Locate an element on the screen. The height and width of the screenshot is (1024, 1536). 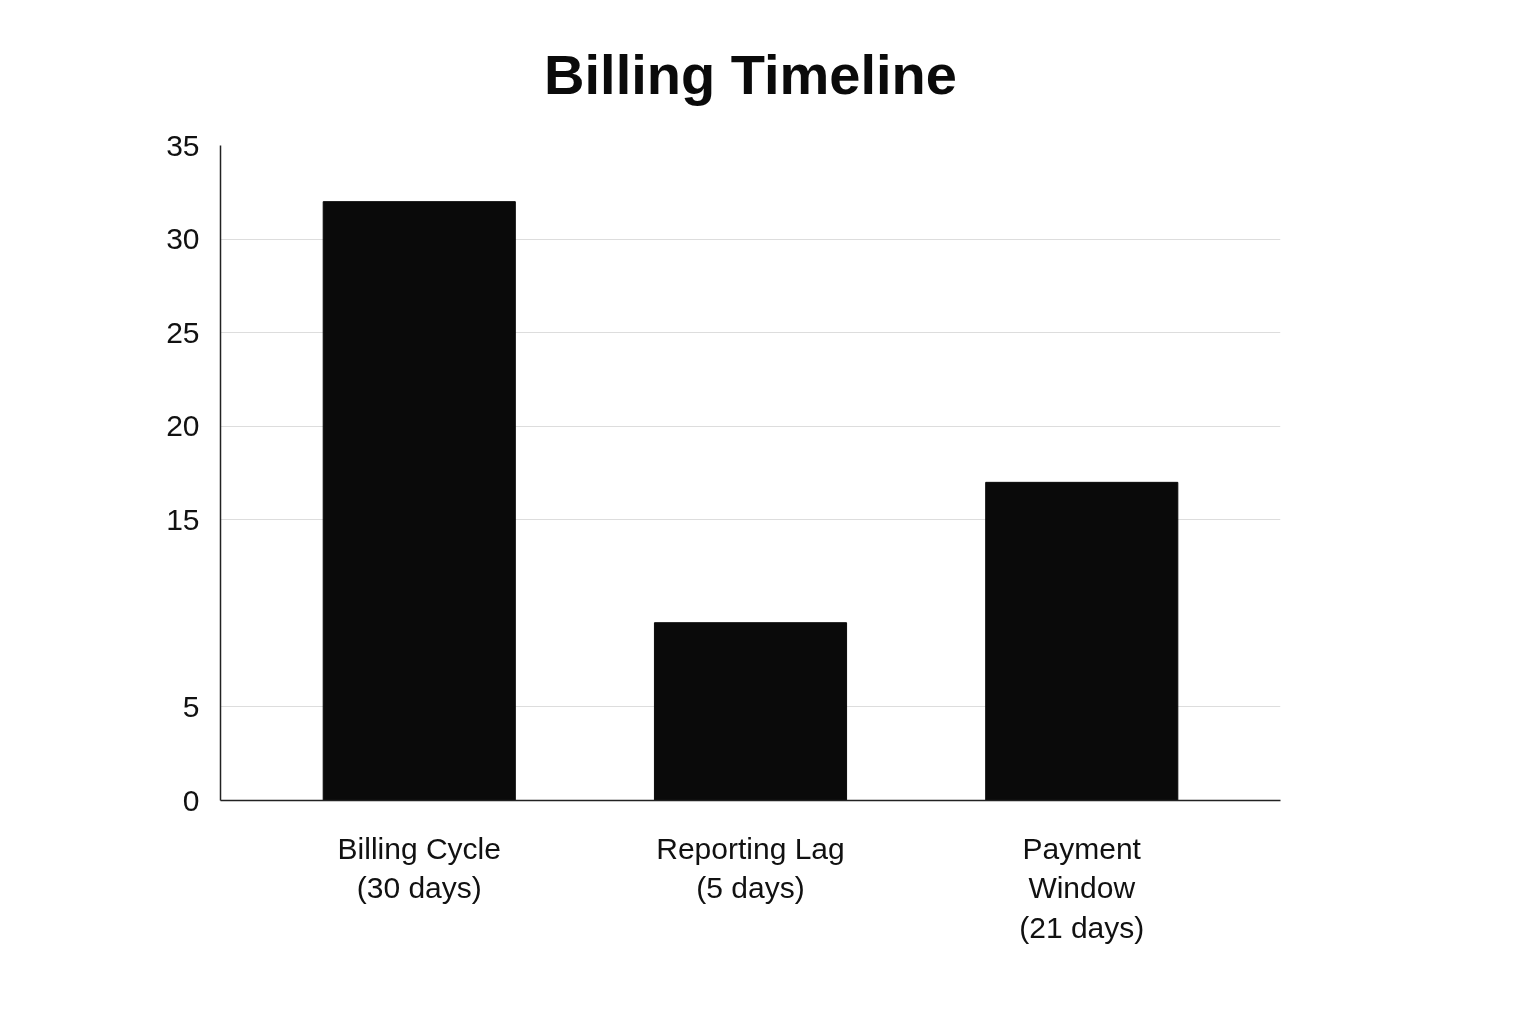
y-tick-label: 20 is located at coordinates (183, 426).